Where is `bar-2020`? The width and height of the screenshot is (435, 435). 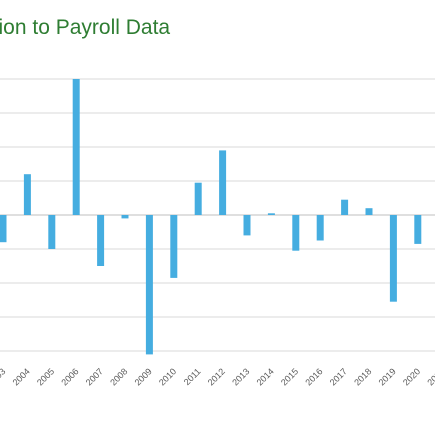 bar-2020 is located at coordinates (418, 229).